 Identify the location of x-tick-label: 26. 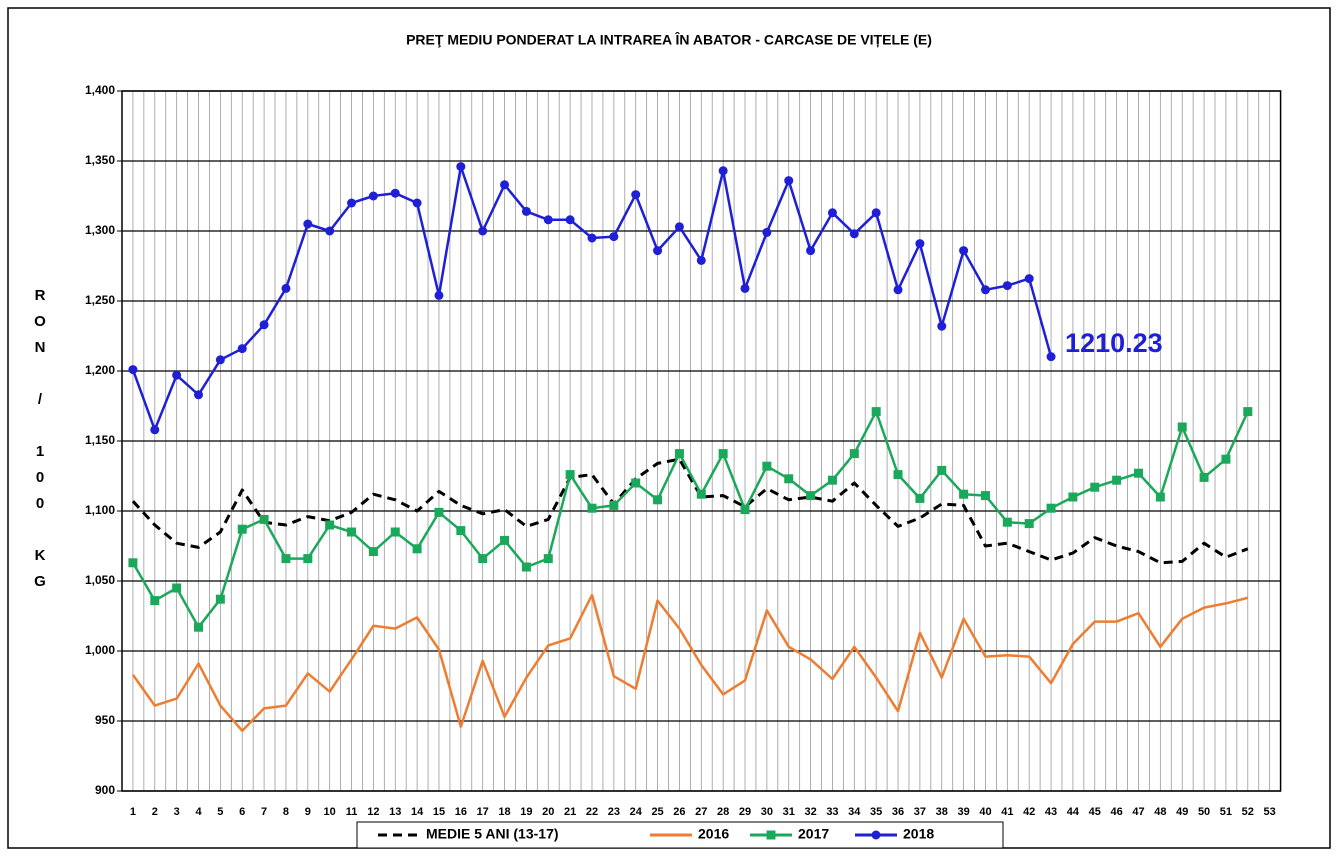
(679, 812).